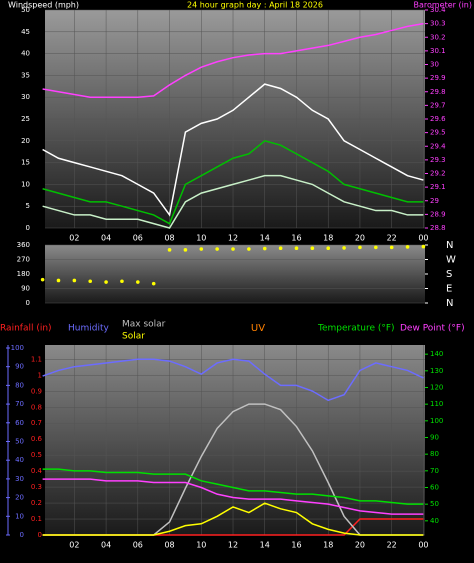  I want to click on y2-tick-label: 28.9, so click(438, 214).